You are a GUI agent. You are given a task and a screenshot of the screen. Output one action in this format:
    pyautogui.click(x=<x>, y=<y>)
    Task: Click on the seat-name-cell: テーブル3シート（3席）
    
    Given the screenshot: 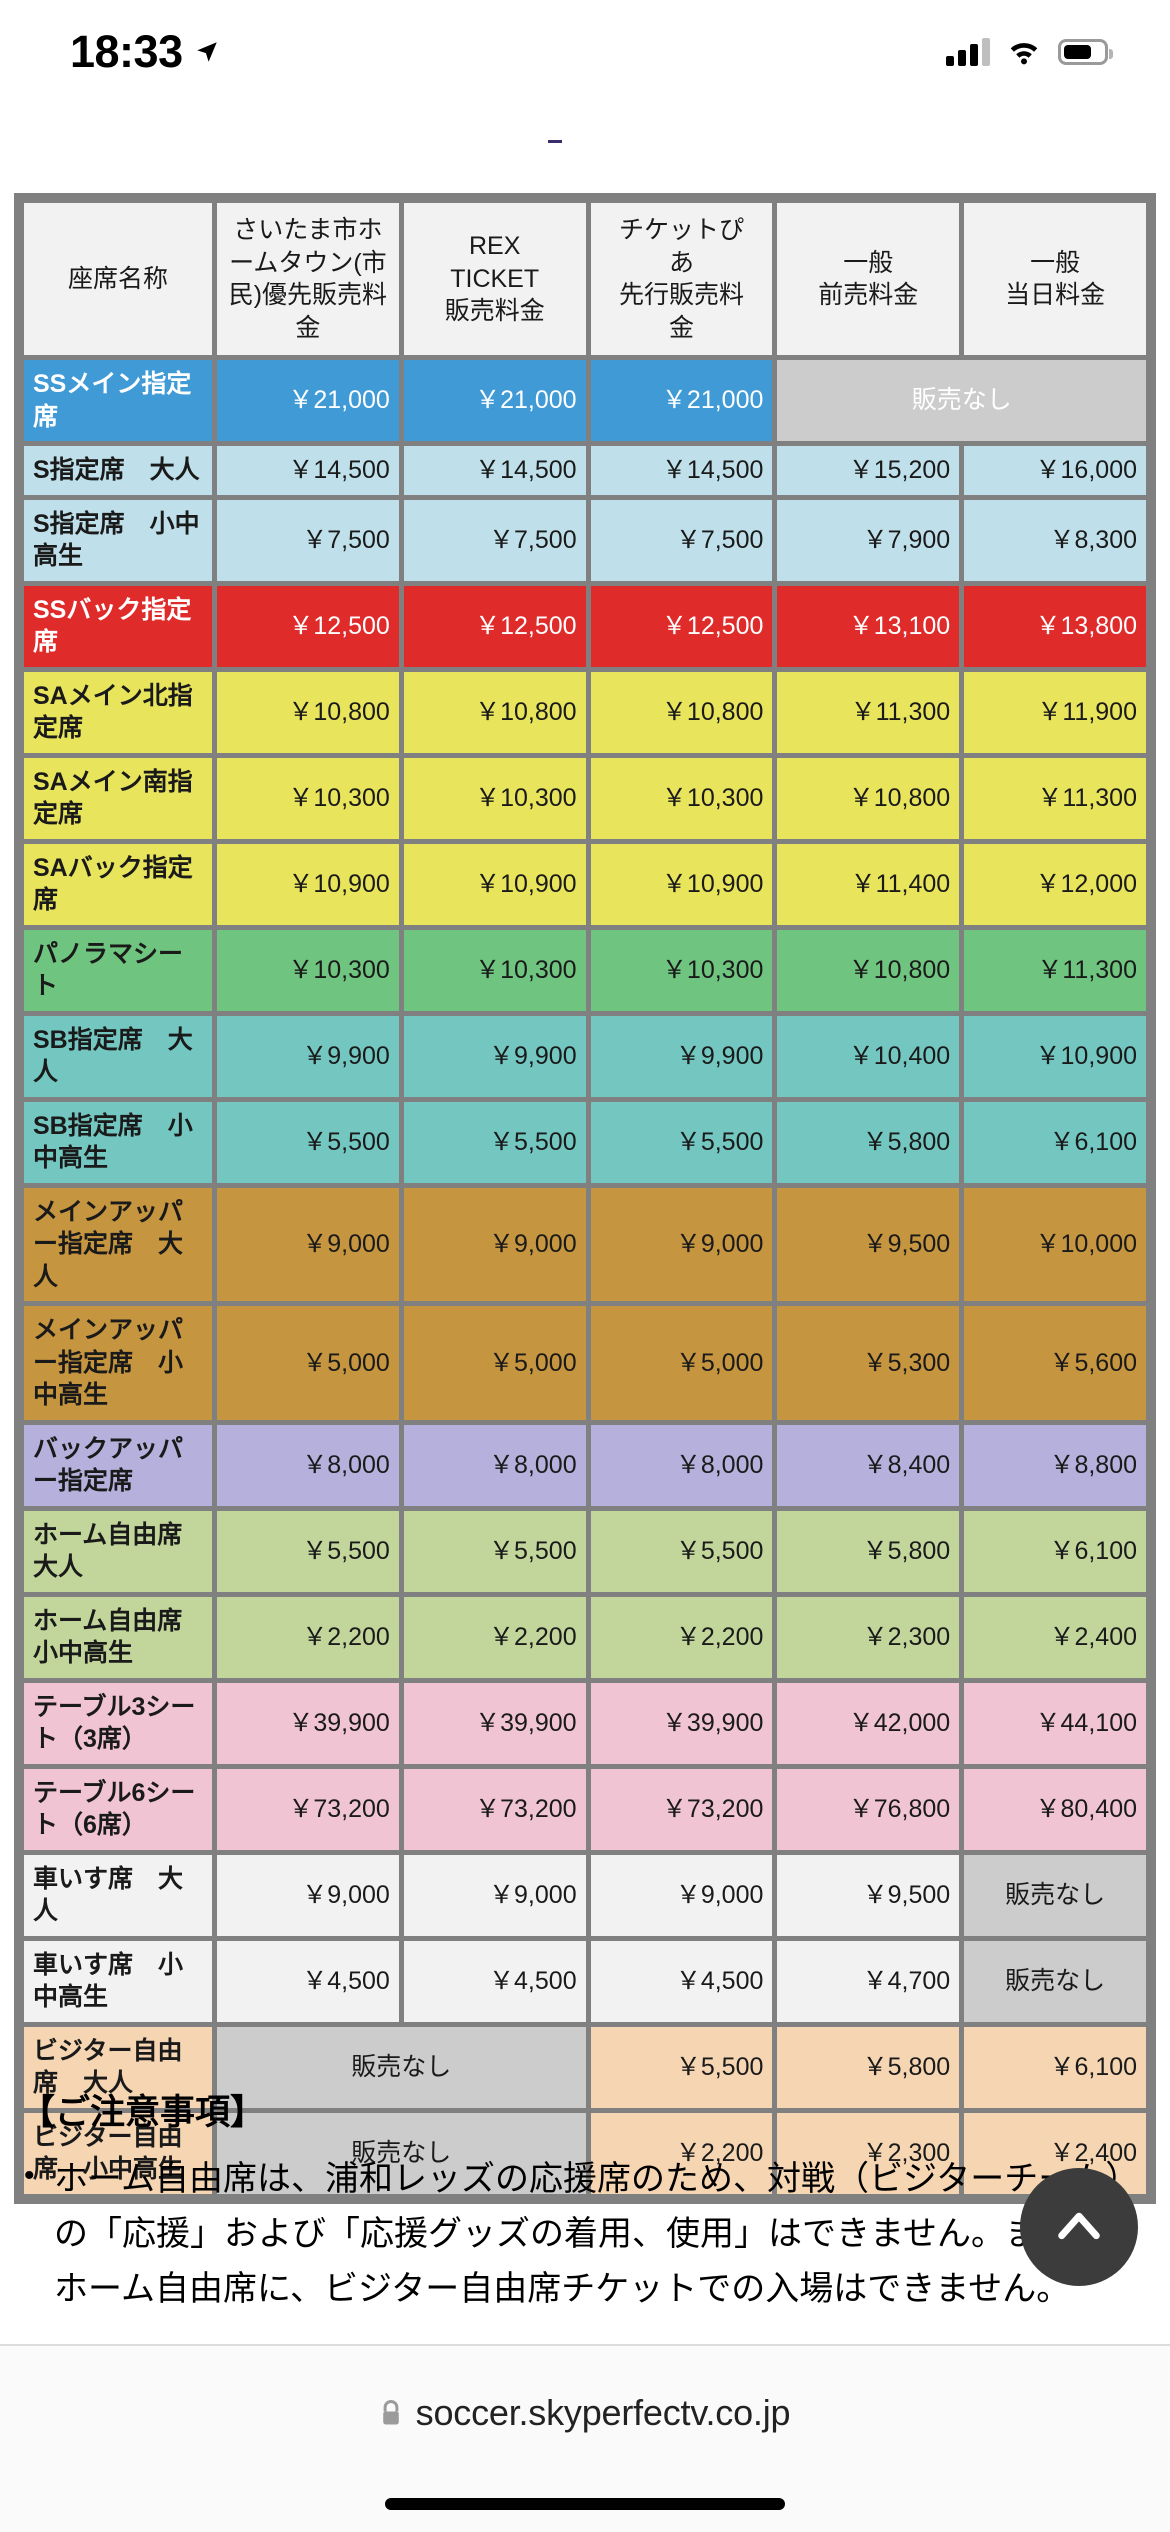 What is the action you would take?
    pyautogui.click(x=118, y=1723)
    